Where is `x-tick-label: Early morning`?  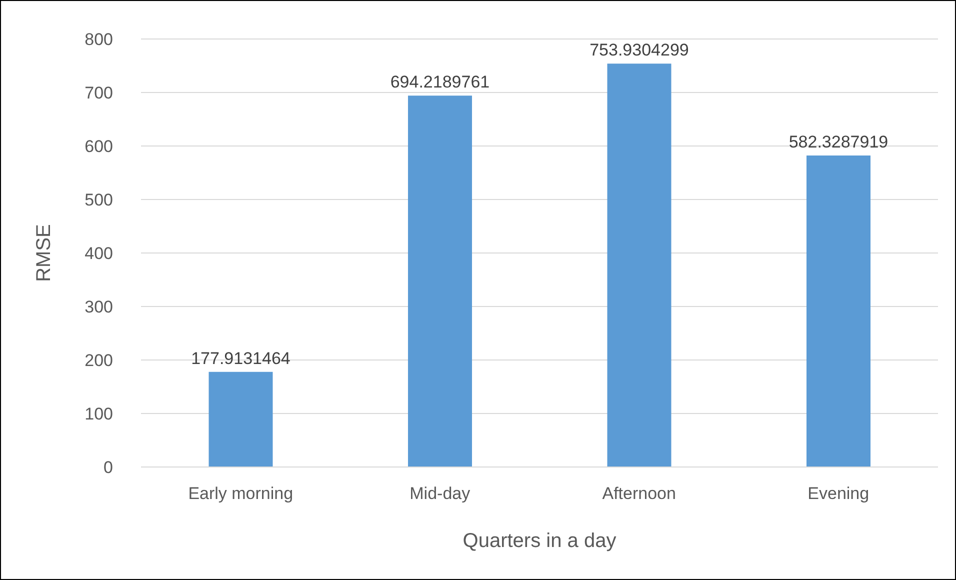 x-tick-label: Early morning is located at coordinates (241, 494).